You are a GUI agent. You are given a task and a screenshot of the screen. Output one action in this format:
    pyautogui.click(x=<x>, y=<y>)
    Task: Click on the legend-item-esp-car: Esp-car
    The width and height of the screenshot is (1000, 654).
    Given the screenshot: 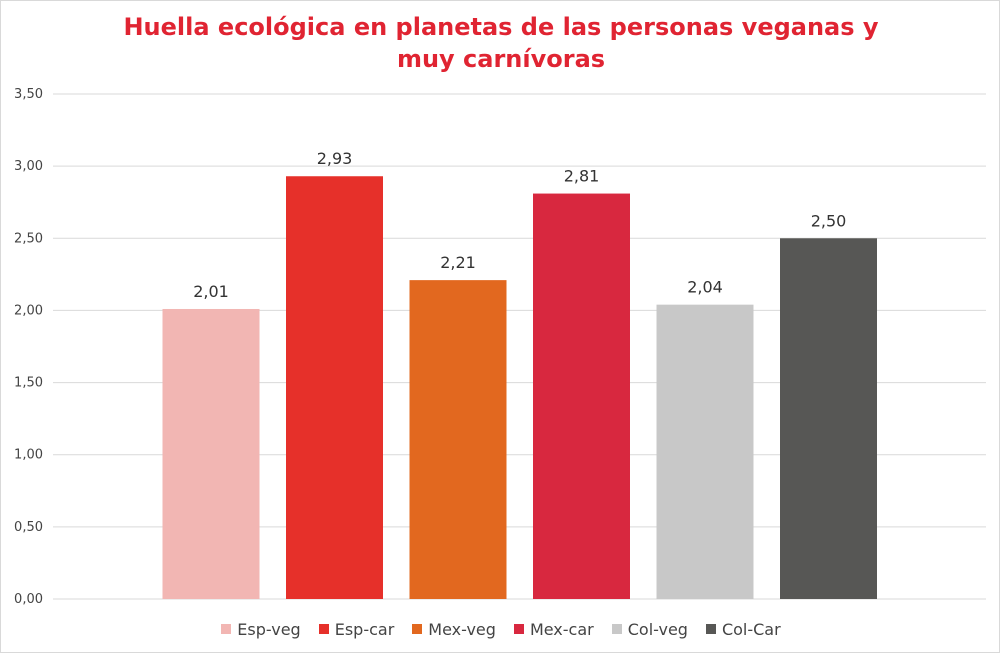 What is the action you would take?
    pyautogui.click(x=356, y=629)
    